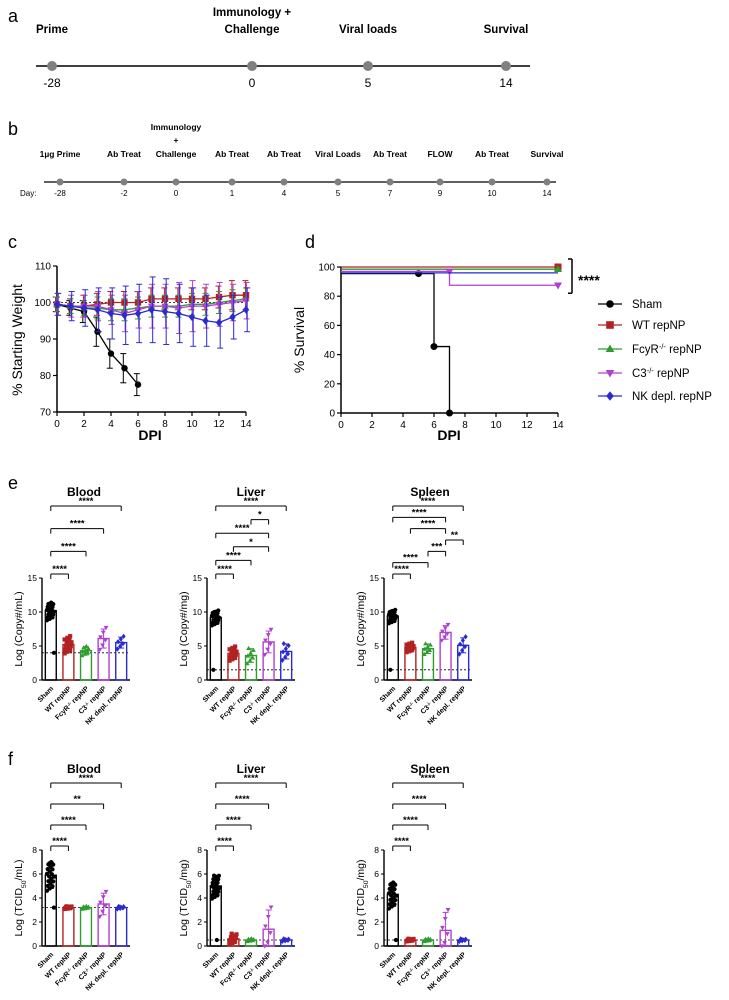 Image resolution: width=729 pixels, height=1000 pixels. Describe the element at coordinates (672, 374) in the screenshot. I see `text-part: repNP` at that location.